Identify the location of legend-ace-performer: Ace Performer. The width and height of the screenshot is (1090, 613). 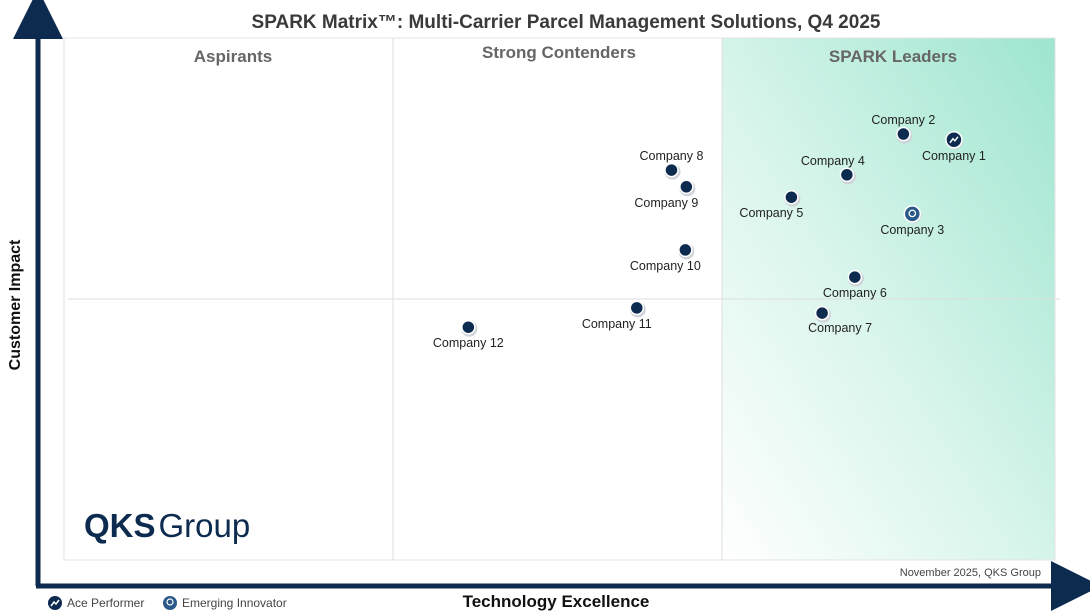
(105, 603).